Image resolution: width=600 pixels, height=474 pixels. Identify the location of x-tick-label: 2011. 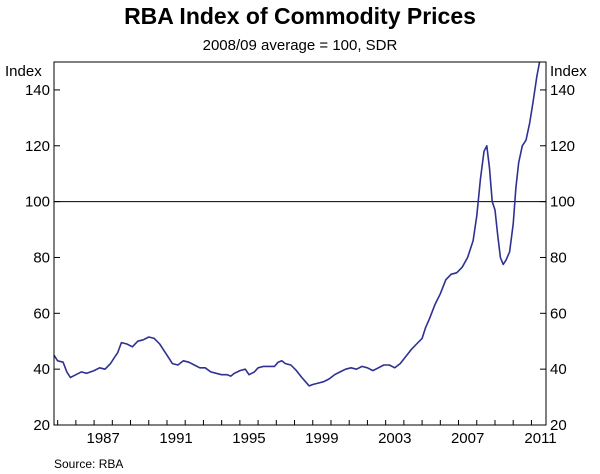
(540, 438).